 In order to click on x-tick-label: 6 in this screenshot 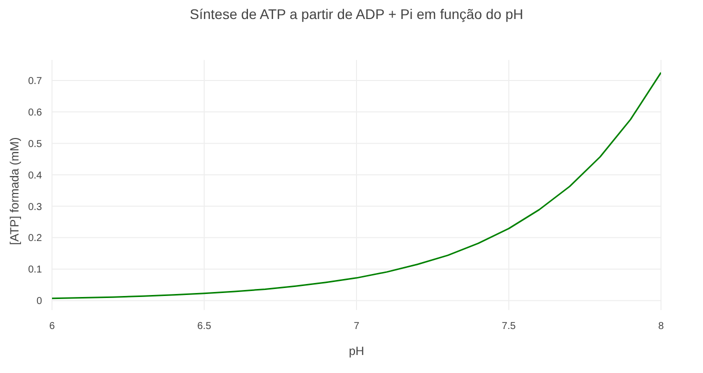, I will do `click(52, 326)`.